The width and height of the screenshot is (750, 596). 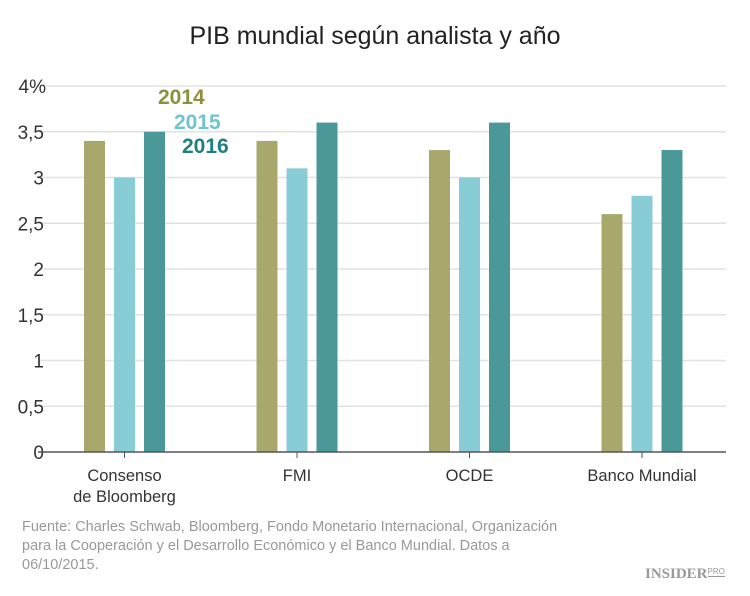 I want to click on x-tick-label: OCDE, so click(x=470, y=476).